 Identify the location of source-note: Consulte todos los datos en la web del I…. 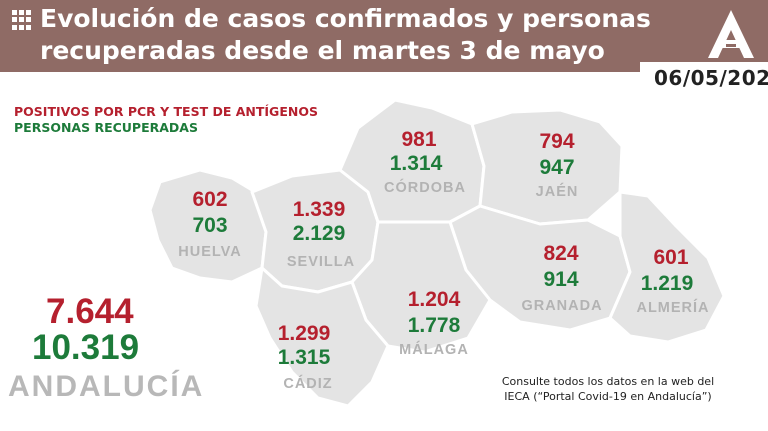
(608, 389).